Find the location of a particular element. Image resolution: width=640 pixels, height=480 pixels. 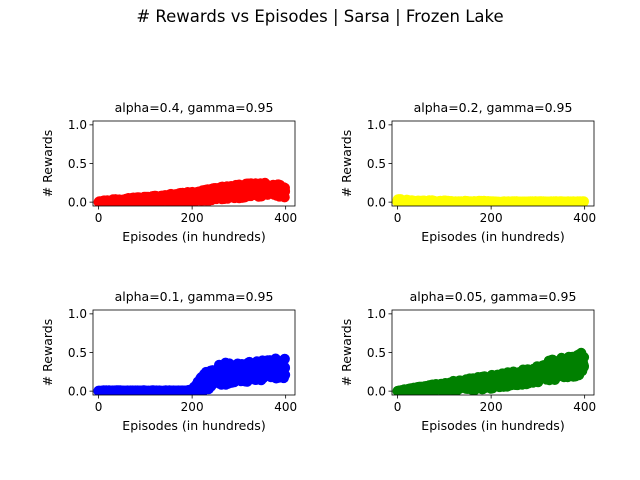

subplot-title: alpha=0.05, gamma=0.95 is located at coordinates (493, 296).